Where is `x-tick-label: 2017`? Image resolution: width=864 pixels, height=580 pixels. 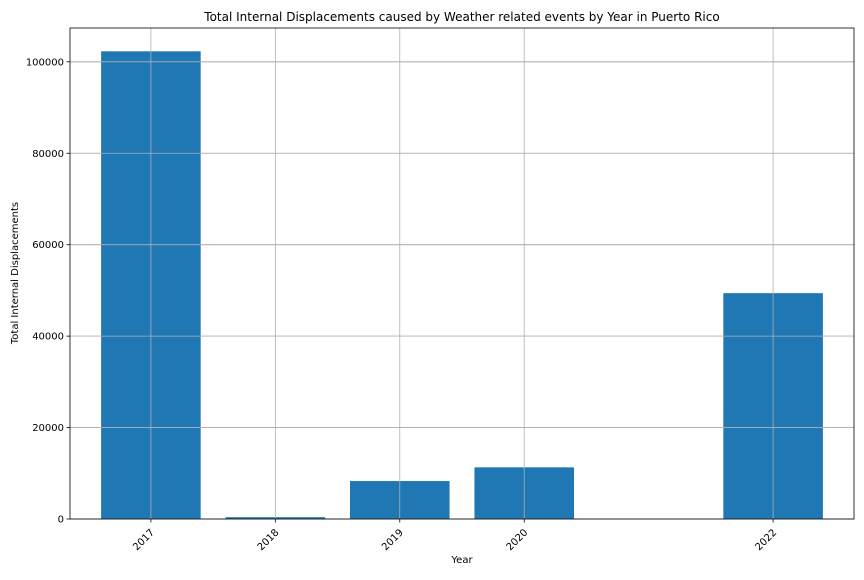
x-tick-label: 2017 is located at coordinates (144, 540).